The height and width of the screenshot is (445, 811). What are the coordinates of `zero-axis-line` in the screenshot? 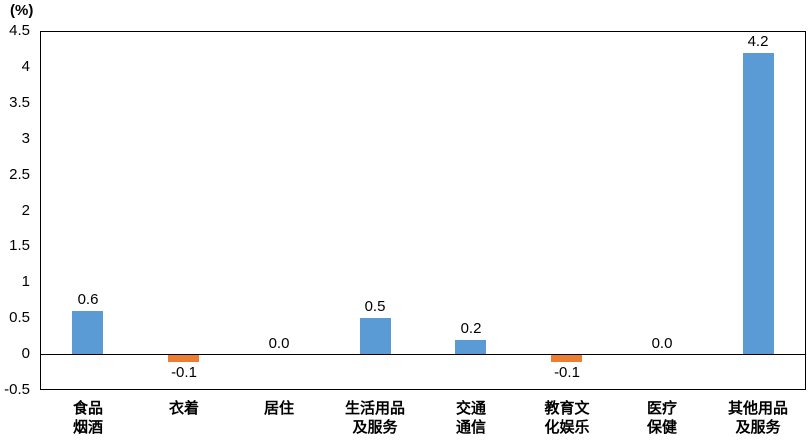 It's located at (423, 354).